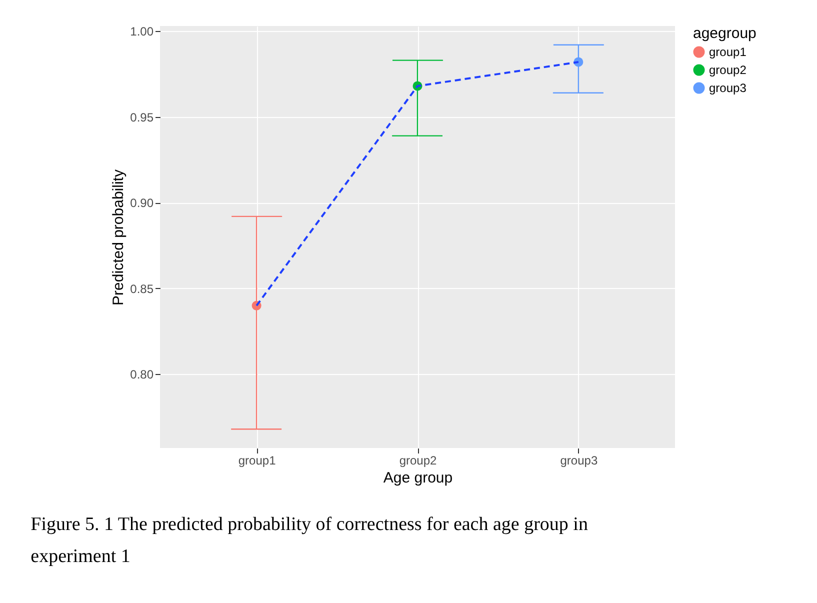 The width and height of the screenshot is (817, 603). I want to click on y-tick-label: 0.95, so click(142, 117).